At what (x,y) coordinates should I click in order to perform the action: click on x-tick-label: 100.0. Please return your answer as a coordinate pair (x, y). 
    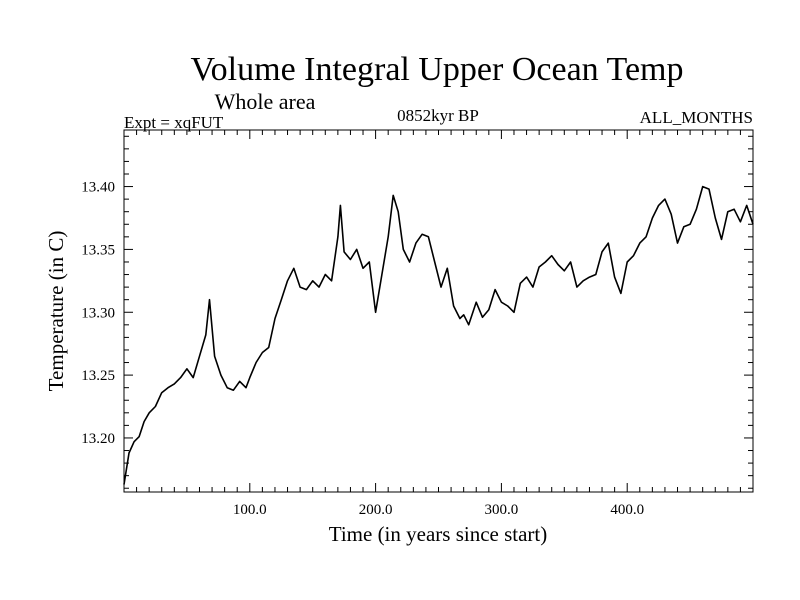
    Looking at the image, I should click on (250, 510).